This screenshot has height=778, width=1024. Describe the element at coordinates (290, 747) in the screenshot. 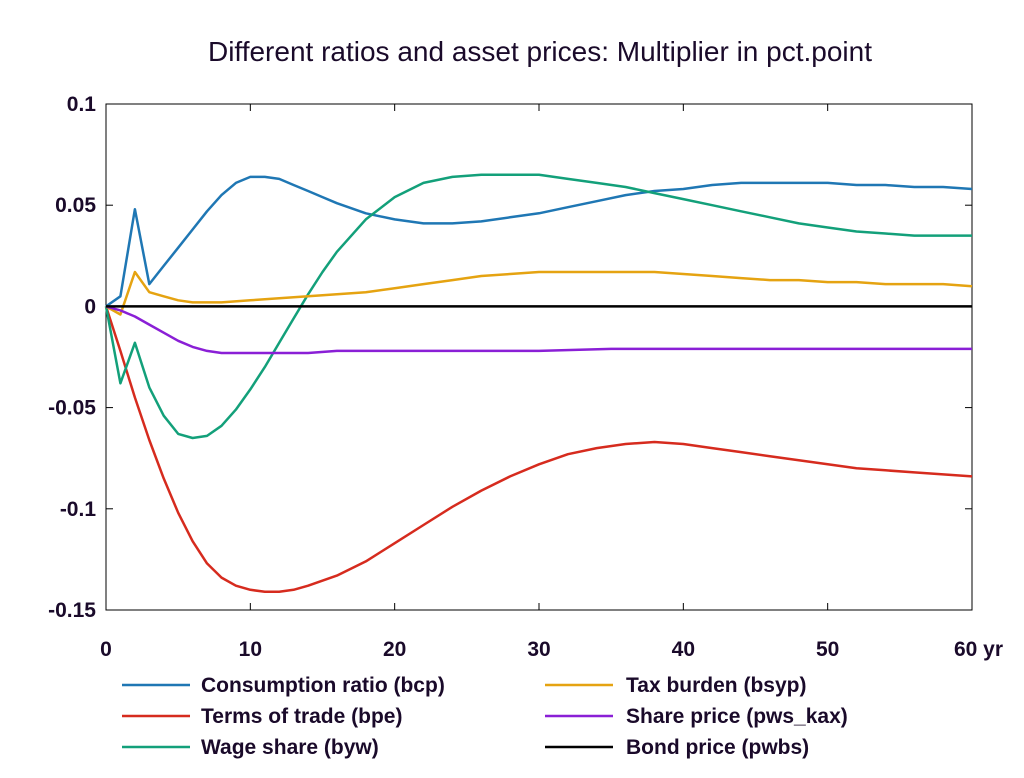

I see `legend-label: Wage share (byw)` at that location.